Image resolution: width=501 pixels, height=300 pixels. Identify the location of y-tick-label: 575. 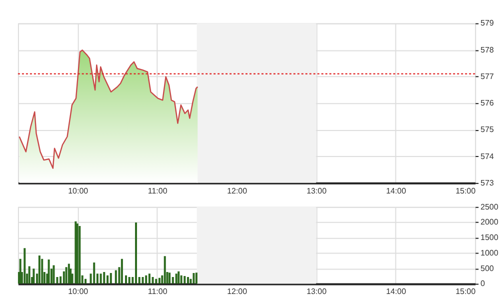
(487, 129).